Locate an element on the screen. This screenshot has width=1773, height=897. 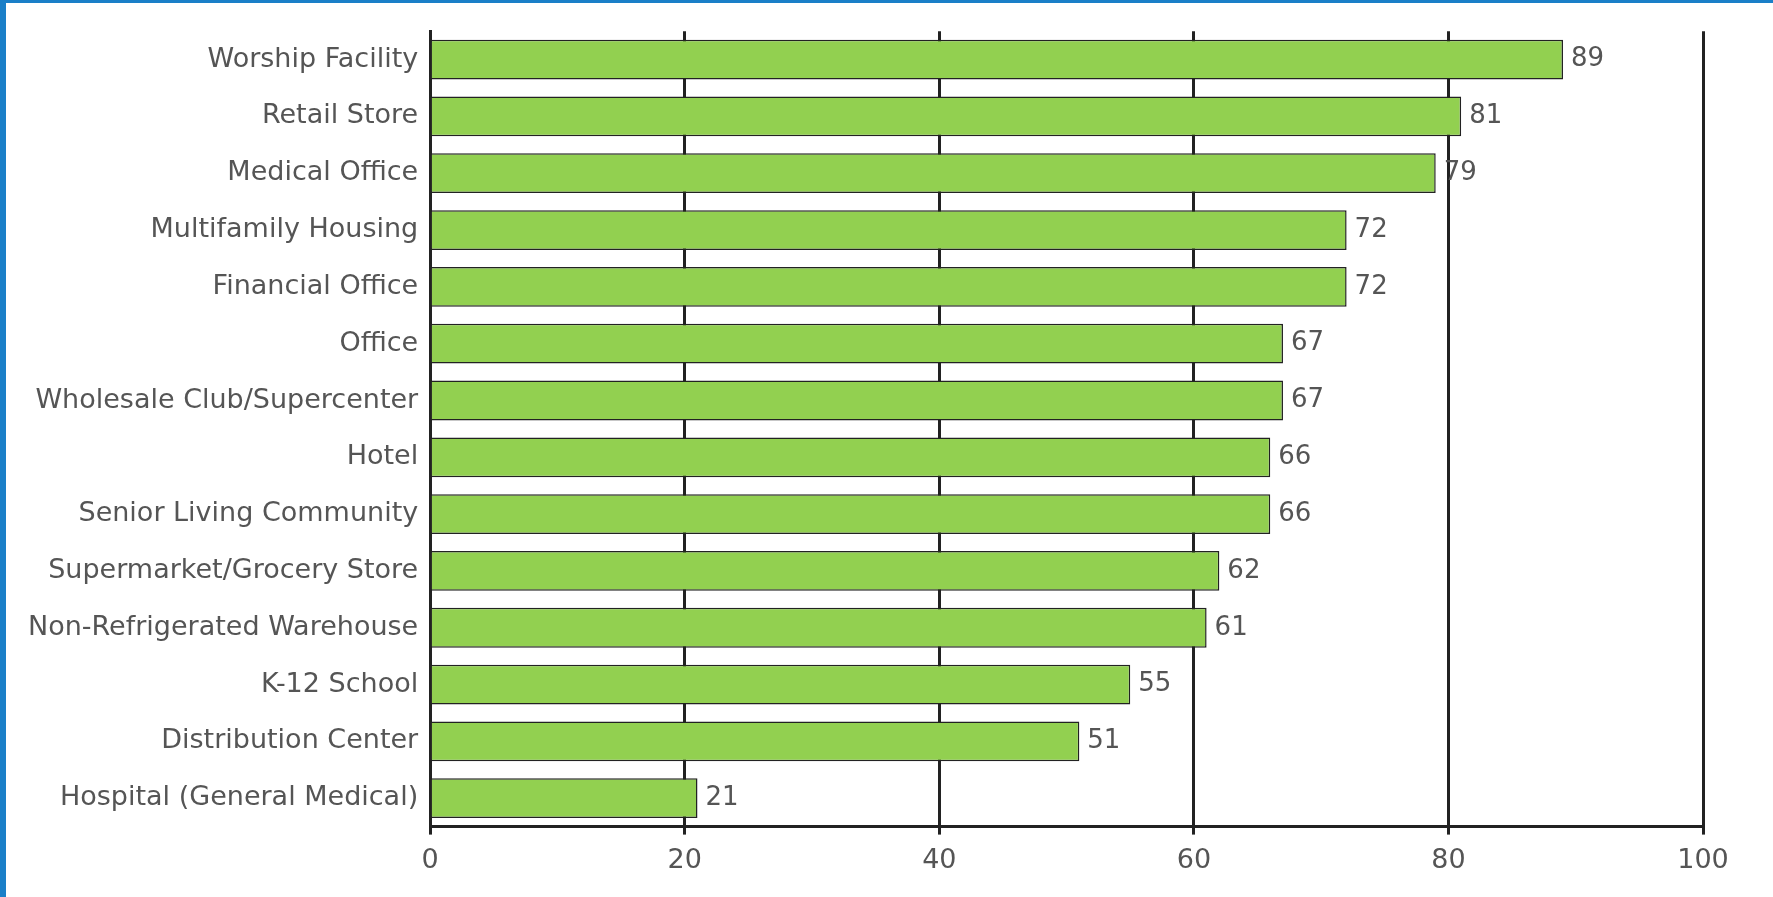
y-tick-label: Senior Living Community is located at coordinates (248, 512).